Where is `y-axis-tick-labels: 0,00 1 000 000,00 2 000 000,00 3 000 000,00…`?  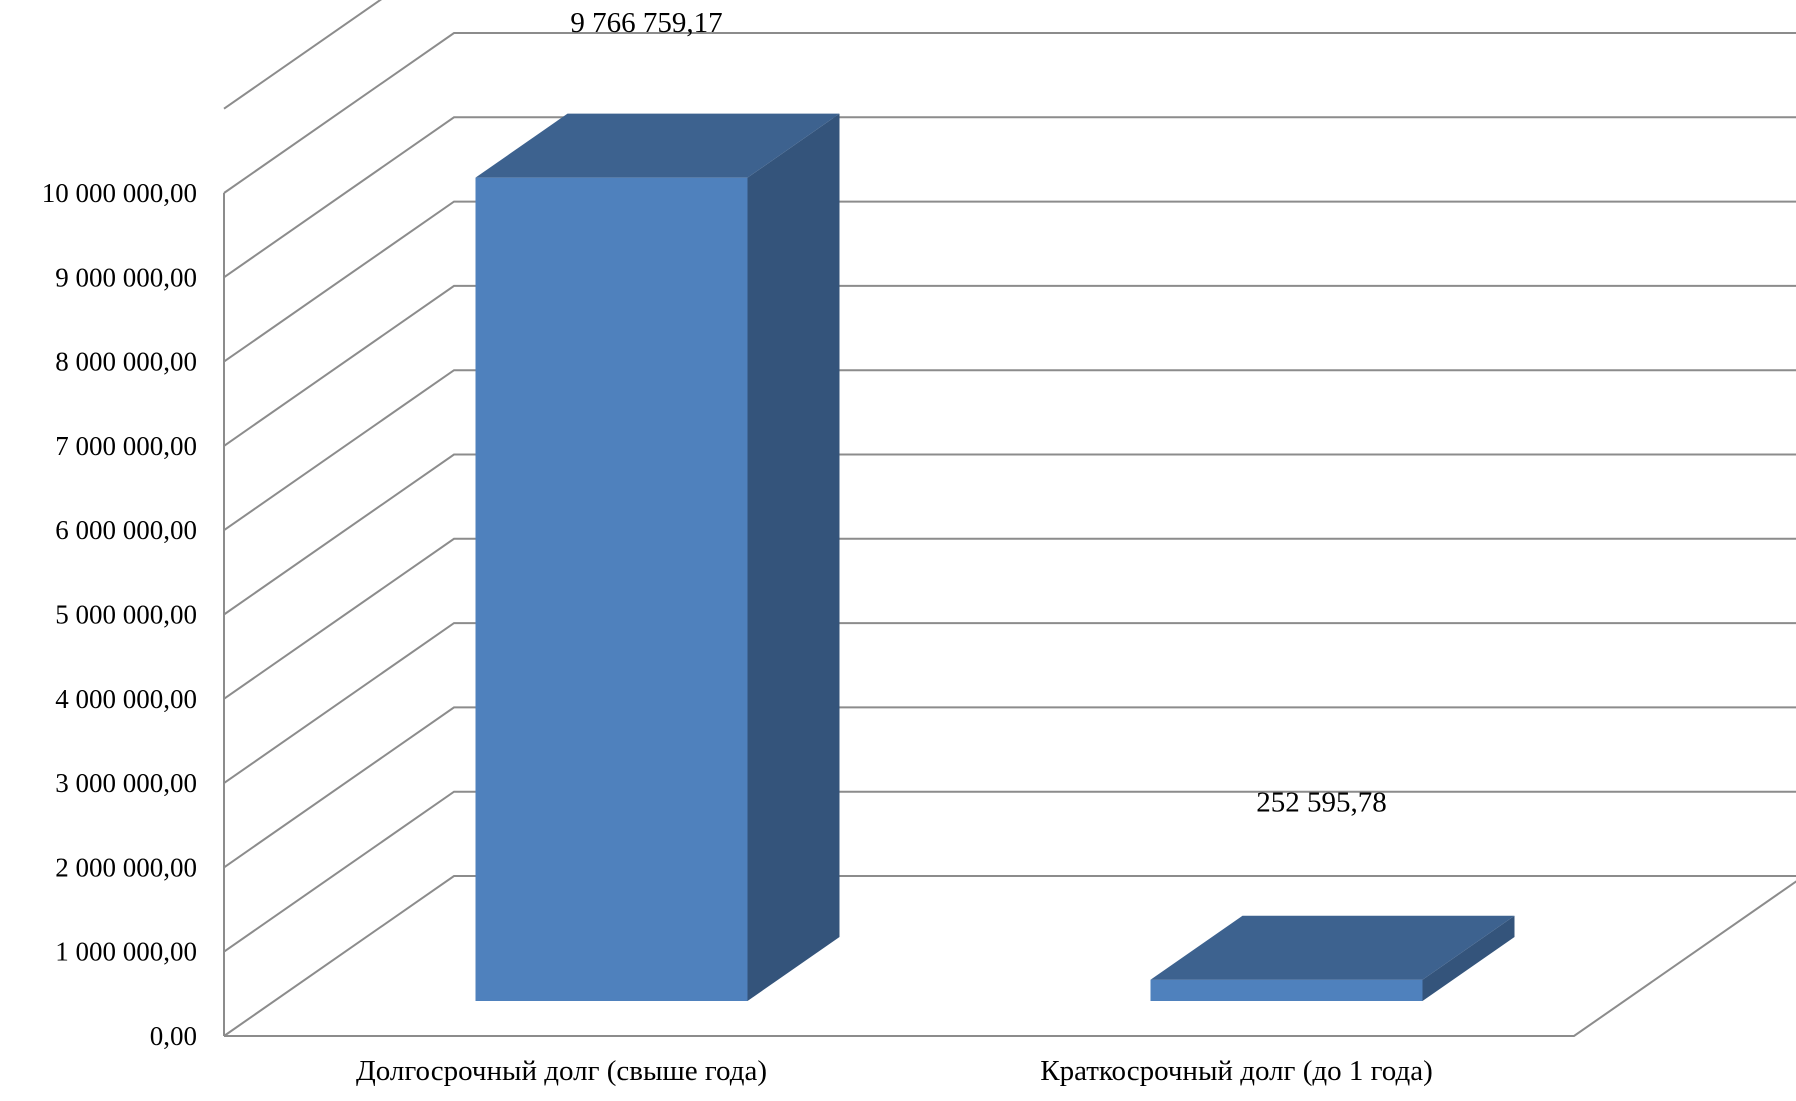
y-axis-tick-labels: 0,00 1 000 000,00 2 000 000,00 3 000 000,00… is located at coordinates (119, 614).